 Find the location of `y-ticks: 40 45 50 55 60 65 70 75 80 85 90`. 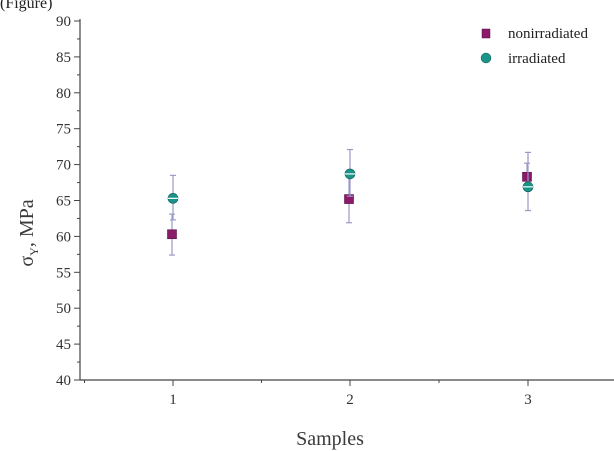

y-ticks: 40 45 50 55 60 65 70 75 80 85 90 is located at coordinates (68, 201).